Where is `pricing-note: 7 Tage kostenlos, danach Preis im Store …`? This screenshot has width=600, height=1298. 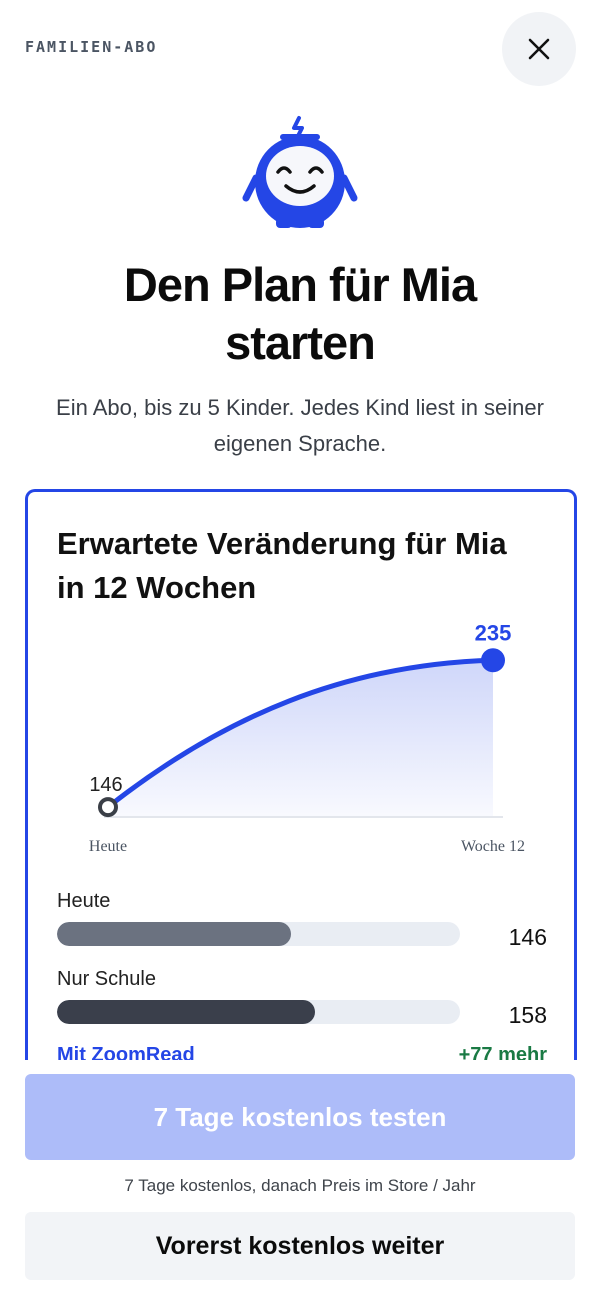 pricing-note: 7 Tage kostenlos, danach Preis im Store … is located at coordinates (300, 1185).